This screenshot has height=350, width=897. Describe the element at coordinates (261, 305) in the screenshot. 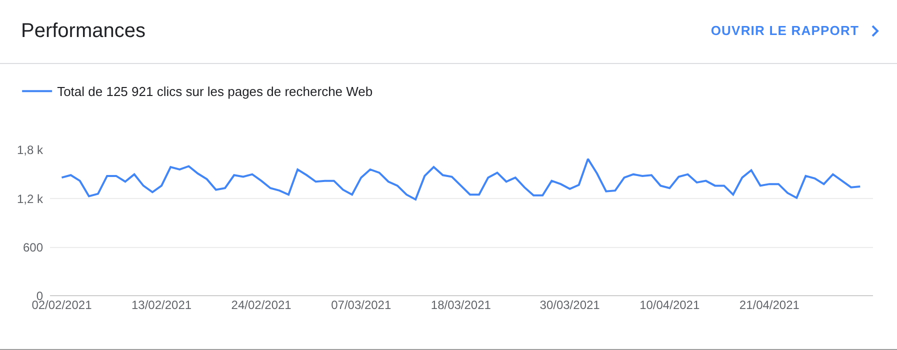

I see `x-tick-label: 24/02/2021` at that location.